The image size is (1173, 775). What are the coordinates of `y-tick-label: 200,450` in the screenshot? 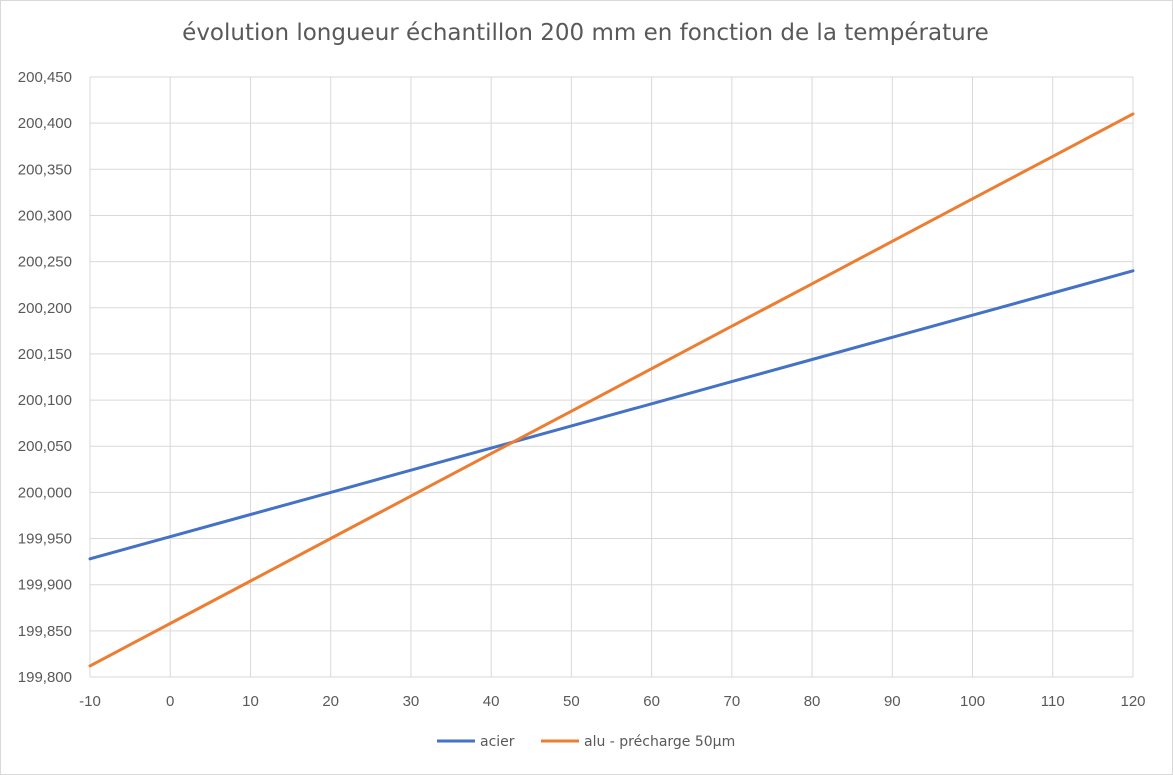 It's located at (45, 77).